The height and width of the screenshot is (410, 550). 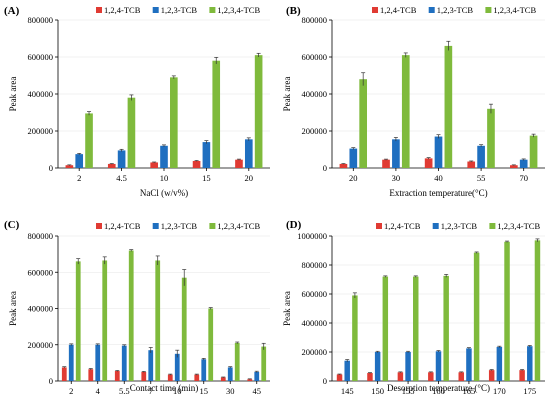 What do you see at coordinates (151, 391) in the screenshot?
I see `x-tick-label: 7` at bounding box center [151, 391].